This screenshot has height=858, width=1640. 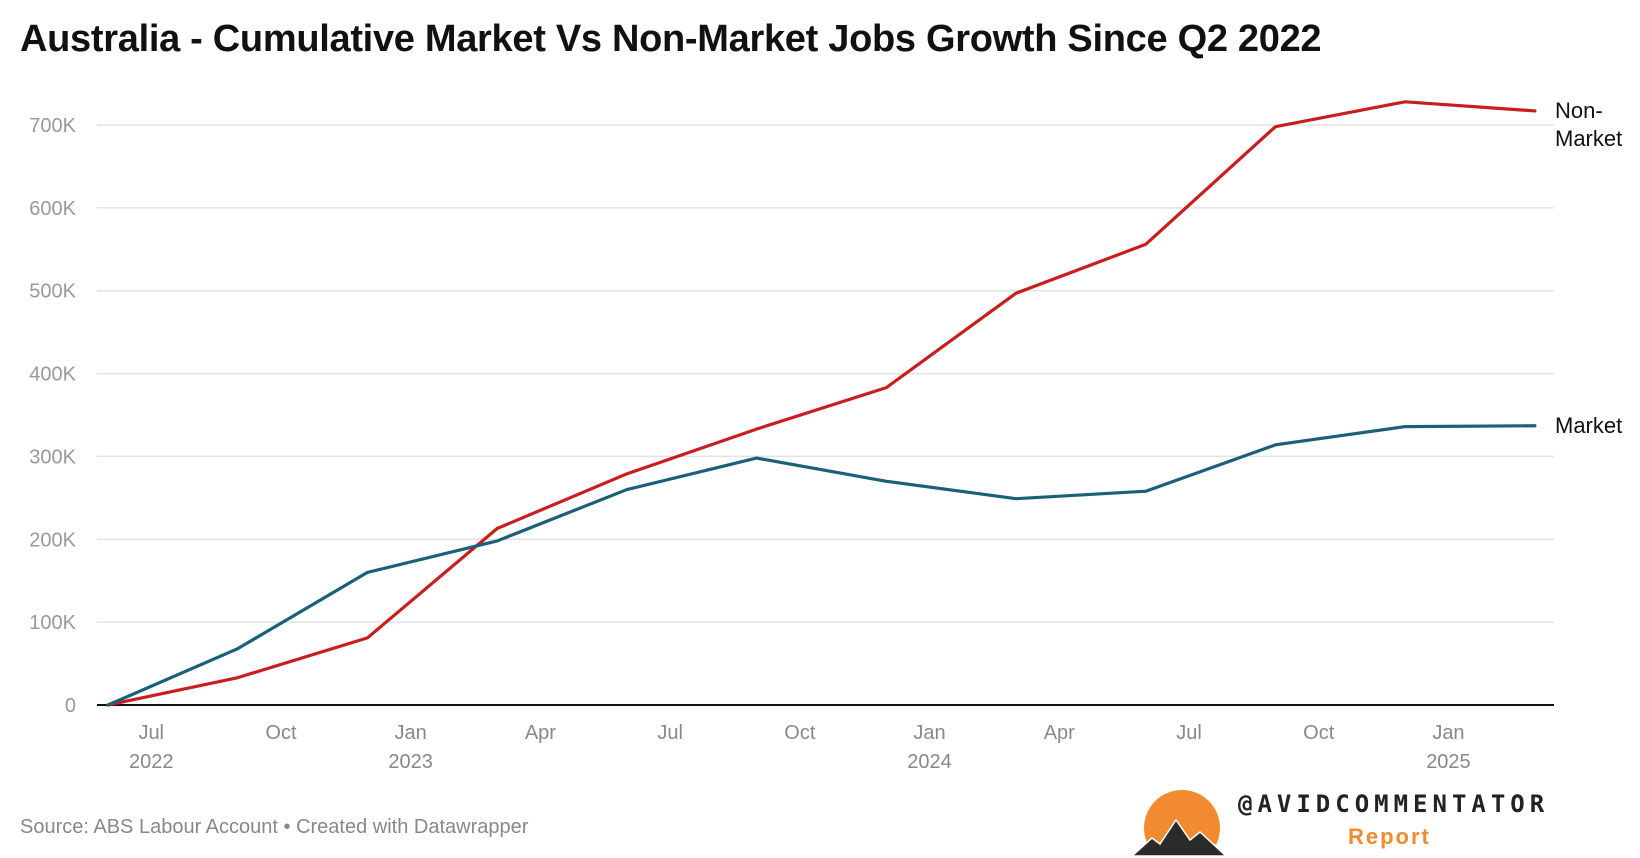 What do you see at coordinates (52, 209) in the screenshot?
I see `y-tick-label: 600K` at bounding box center [52, 209].